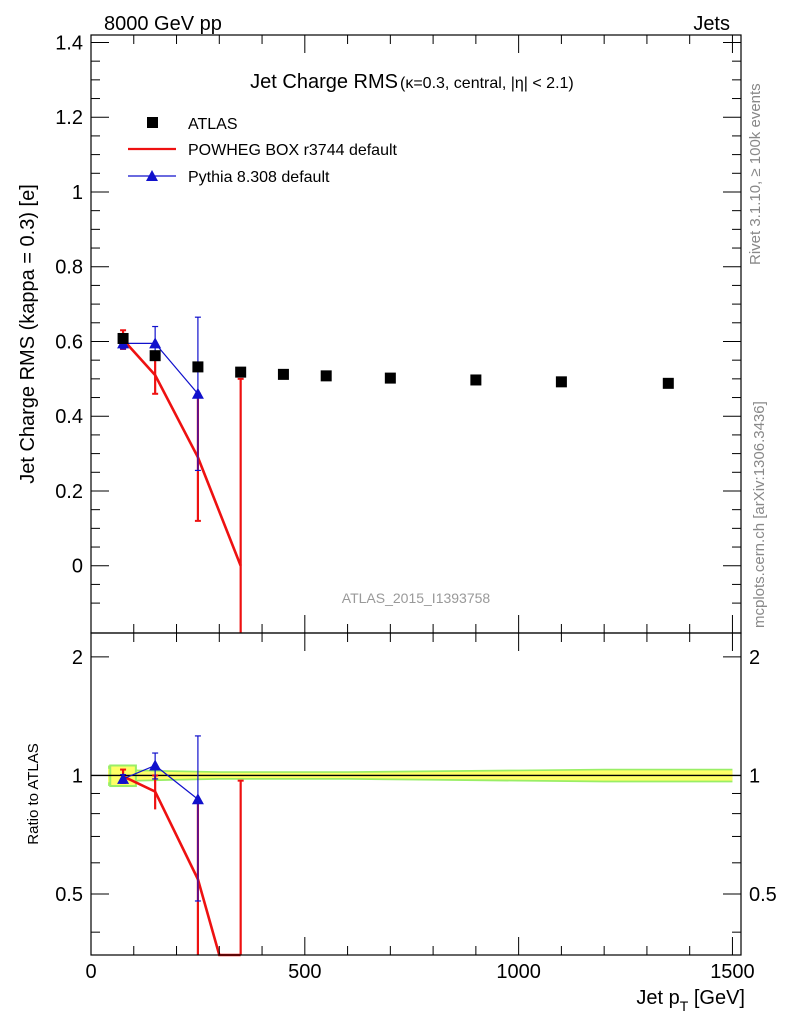 The width and height of the screenshot is (786, 1024). What do you see at coordinates (77, 776) in the screenshot?
I see `ratio-y-tick-label: 1` at bounding box center [77, 776].